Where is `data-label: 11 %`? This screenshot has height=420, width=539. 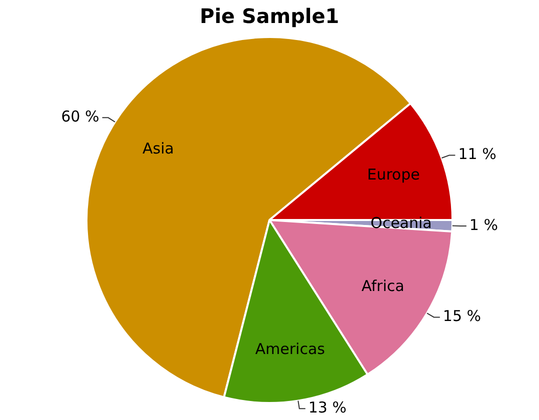 data-label: 11 % is located at coordinates (477, 154).